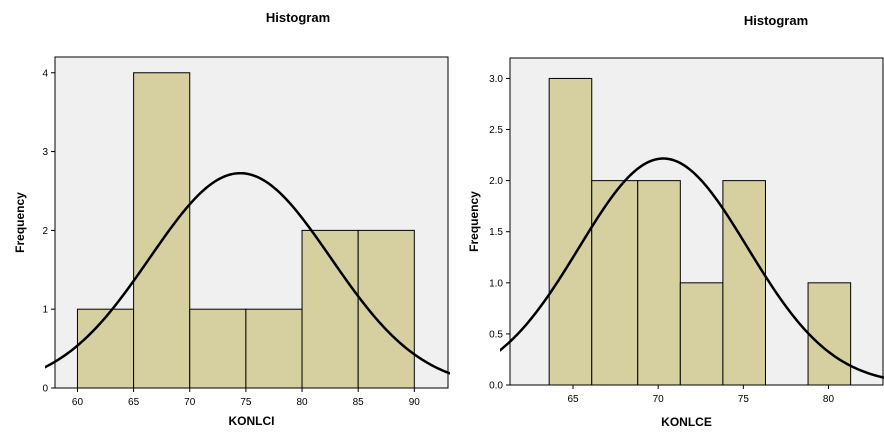 The width and height of the screenshot is (884, 437). What do you see at coordinates (190, 402) in the screenshot?
I see `chart0-xtick-label-2: 70` at bounding box center [190, 402].